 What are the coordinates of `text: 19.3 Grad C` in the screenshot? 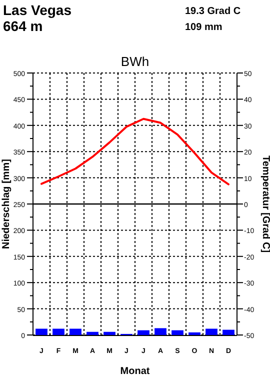 It's located at (213, 11).